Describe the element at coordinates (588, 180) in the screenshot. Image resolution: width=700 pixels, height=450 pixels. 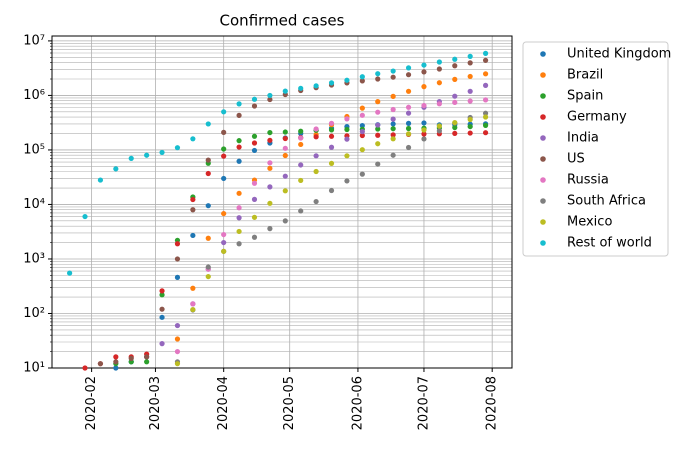
I see `legend-label: Russia` at that location.